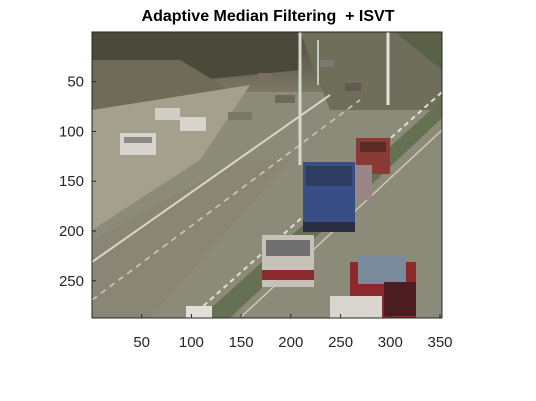 Image resolution: width=536 pixels, height=401 pixels. I want to click on y-axis: 50 100 150 200 250, so click(77, 182).